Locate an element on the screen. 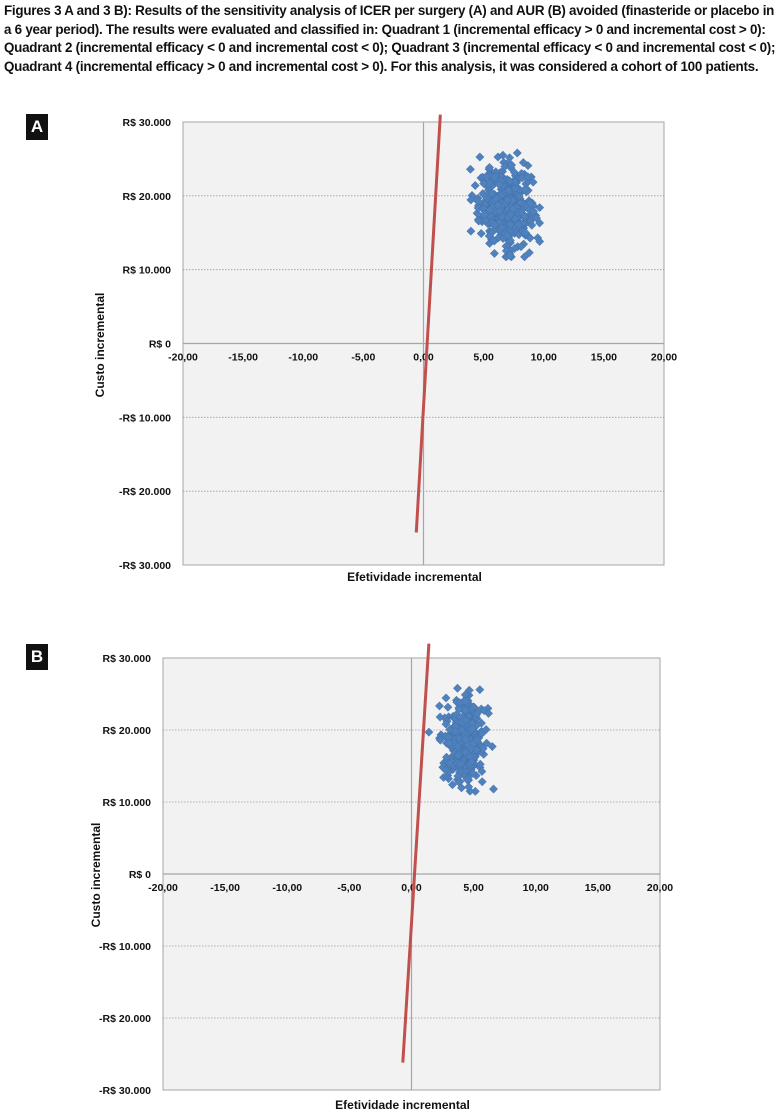 The image size is (780, 1113). x-tick-label: -5,00 is located at coordinates (363, 358).